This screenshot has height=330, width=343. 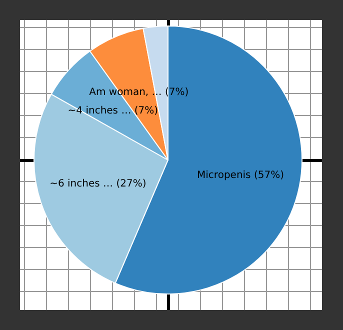 I want to click on slice-label: Micropenis (57%), so click(x=240, y=175).